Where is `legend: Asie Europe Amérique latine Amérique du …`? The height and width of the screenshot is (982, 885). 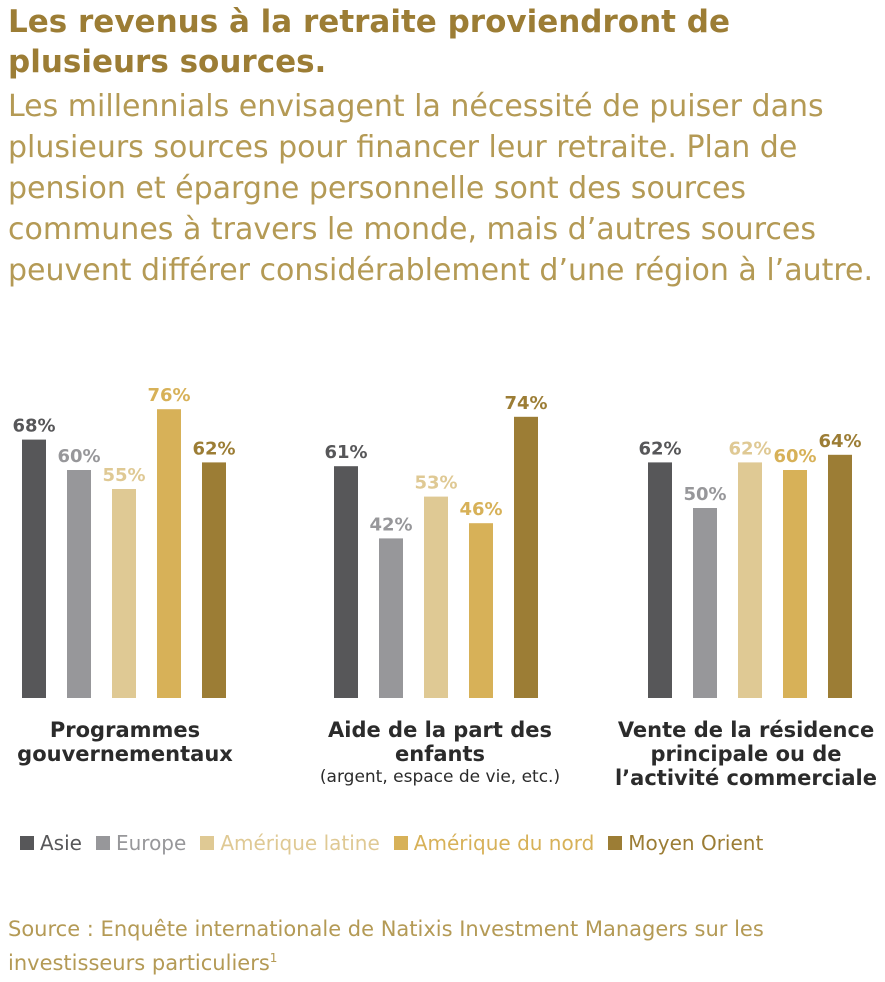
legend: Asie Europe Amérique latine Amérique du … is located at coordinates (450, 843).